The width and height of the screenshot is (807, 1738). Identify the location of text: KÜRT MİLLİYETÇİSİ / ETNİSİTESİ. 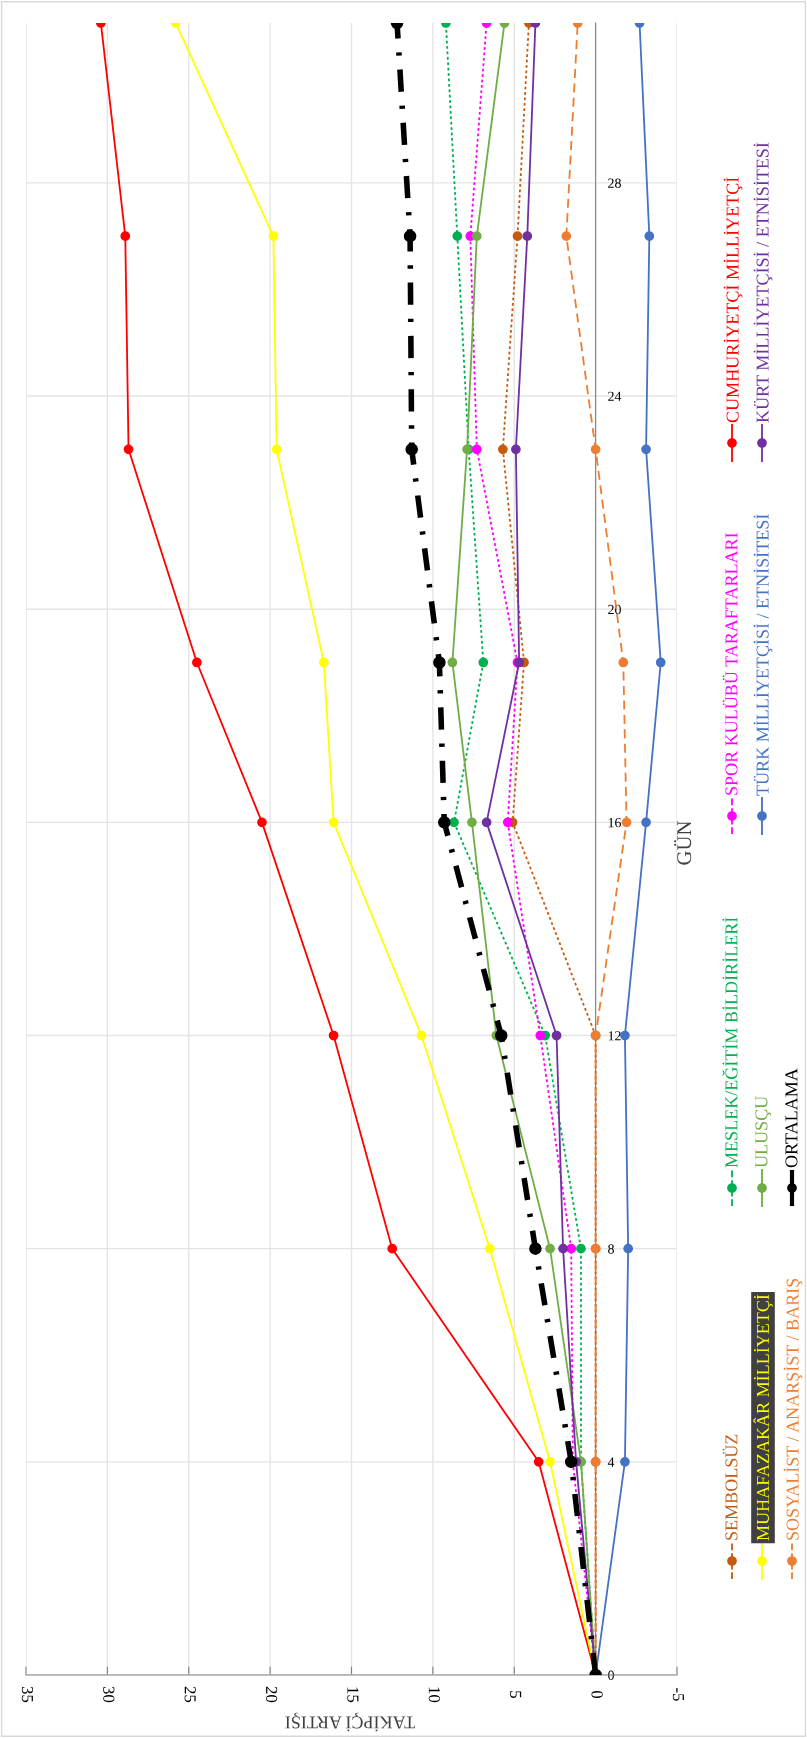
(763, 282).